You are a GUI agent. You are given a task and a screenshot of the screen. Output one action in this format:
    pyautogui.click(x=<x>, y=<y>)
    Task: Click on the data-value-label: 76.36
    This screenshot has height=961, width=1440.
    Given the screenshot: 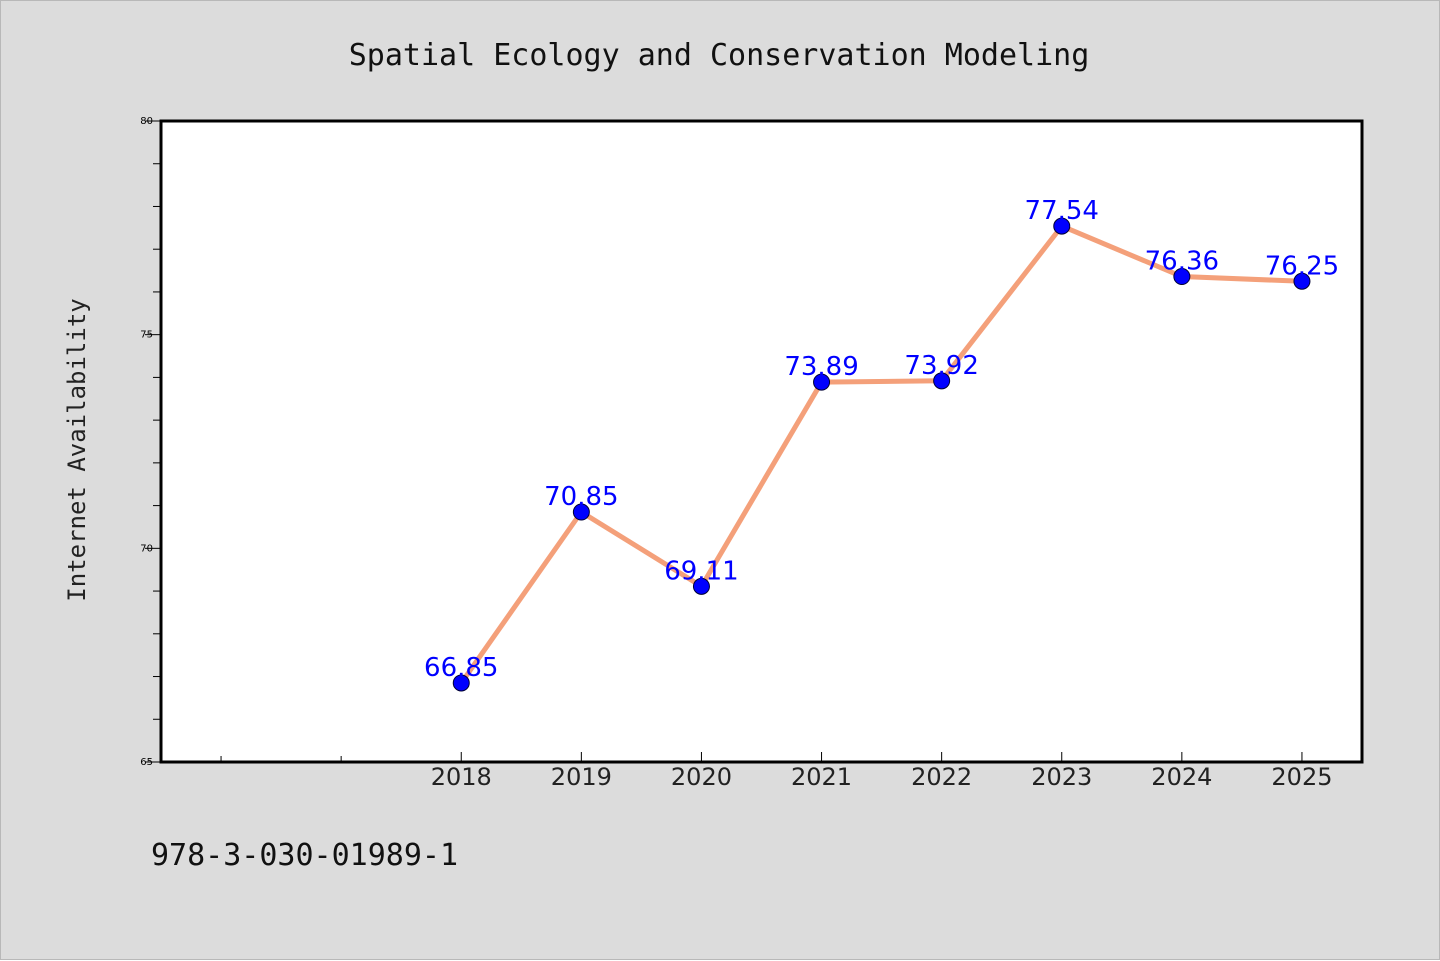 What is the action you would take?
    pyautogui.click(x=1182, y=262)
    